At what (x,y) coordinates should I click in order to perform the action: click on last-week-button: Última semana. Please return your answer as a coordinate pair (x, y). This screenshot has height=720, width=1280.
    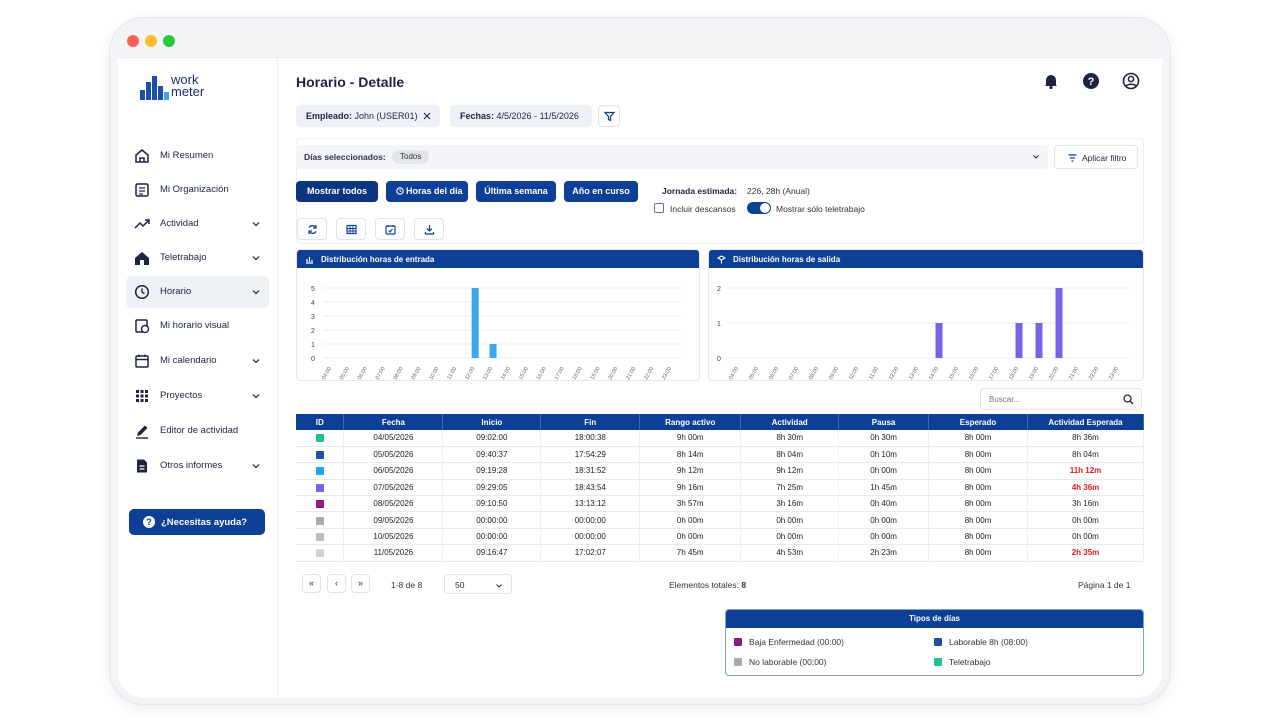
    Looking at the image, I should click on (516, 191).